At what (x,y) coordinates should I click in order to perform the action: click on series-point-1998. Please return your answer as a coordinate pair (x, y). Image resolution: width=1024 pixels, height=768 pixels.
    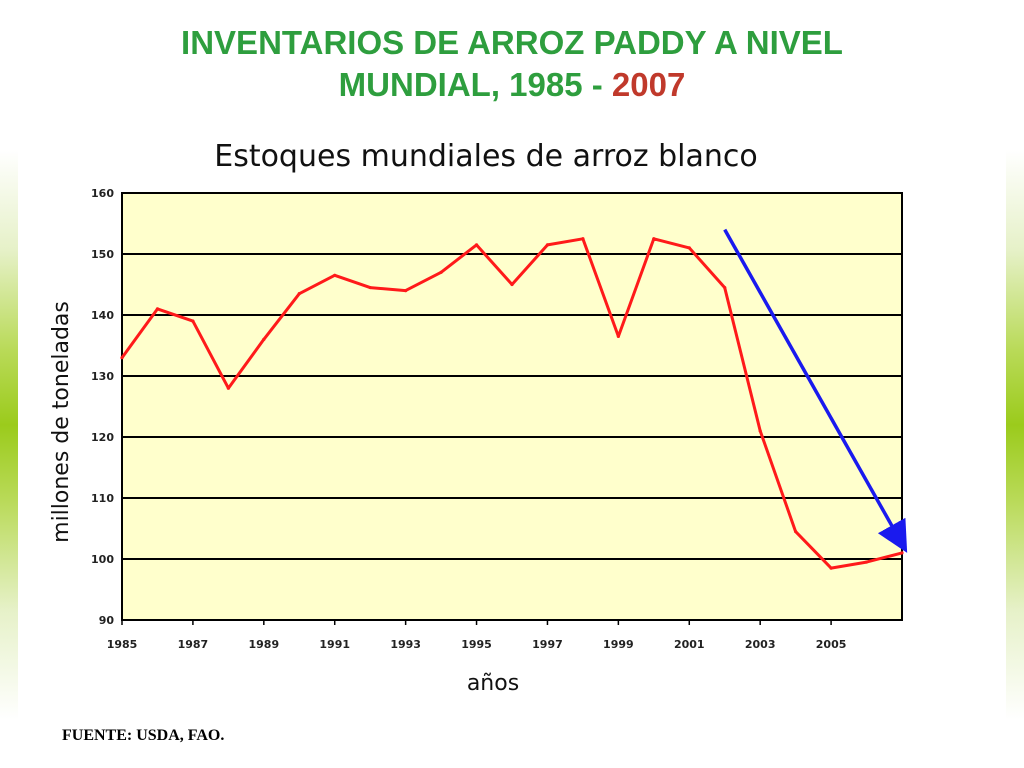
    Looking at the image, I should click on (583, 239).